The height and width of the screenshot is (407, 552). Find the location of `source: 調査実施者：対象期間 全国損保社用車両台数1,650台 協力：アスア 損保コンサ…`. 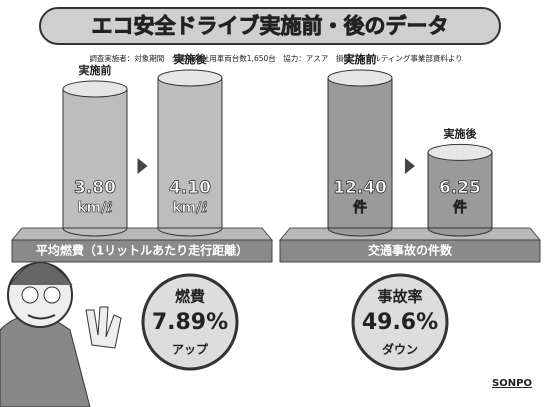

source: 調査実施者：対象期間 全国損保社用車両台数1,650台 協力：アスア 損保コンサ… is located at coordinates (275, 58).